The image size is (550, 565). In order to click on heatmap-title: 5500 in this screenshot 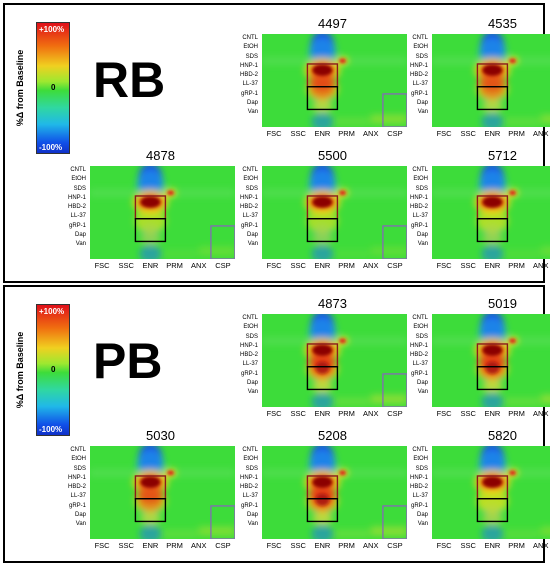, I will do `click(332, 155)`.